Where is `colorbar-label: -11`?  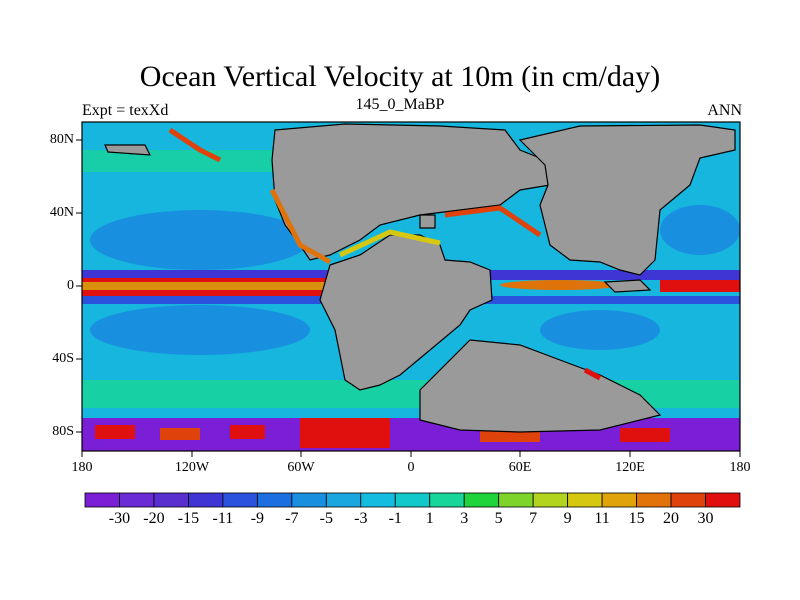
colorbar-label: -11 is located at coordinates (223, 518).